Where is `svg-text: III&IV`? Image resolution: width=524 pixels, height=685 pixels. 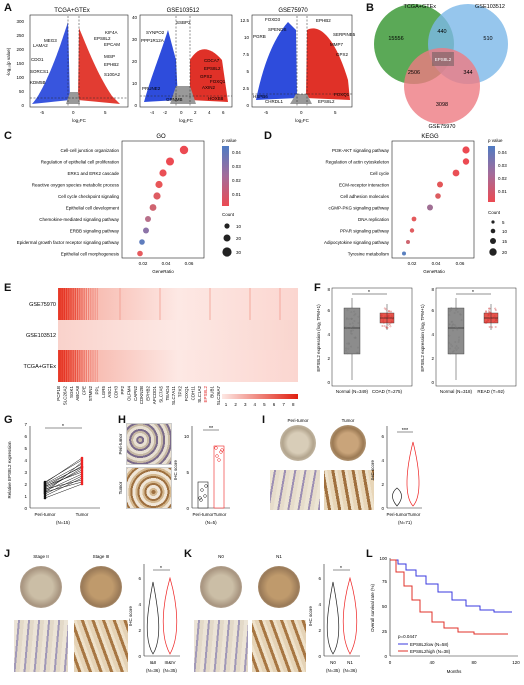
svg-text: III&IV is located at coordinates (169, 662).